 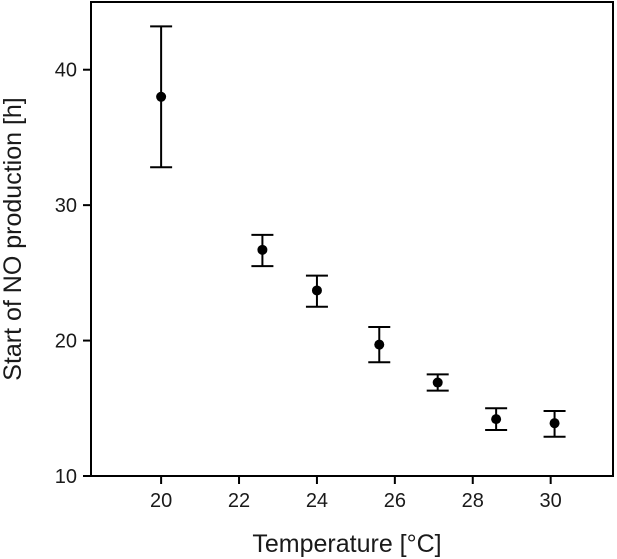 I want to click on y-axis-ticks: 10 20 30 40, so click(x=73, y=274).